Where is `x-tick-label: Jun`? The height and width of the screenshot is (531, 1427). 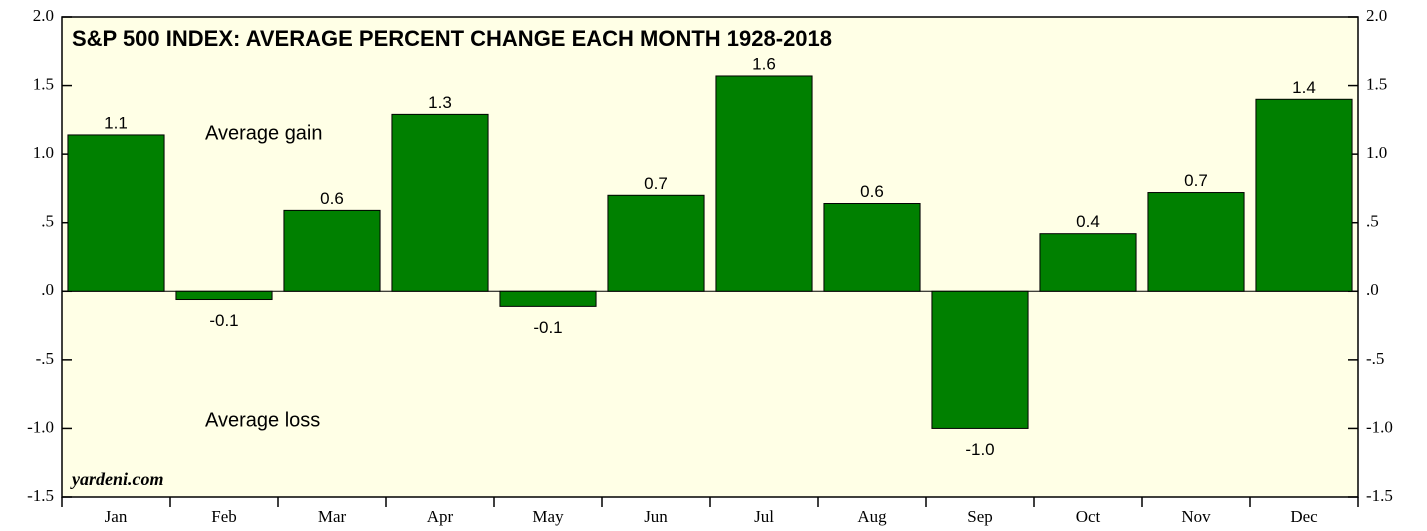 x-tick-label: Jun is located at coordinates (656, 516).